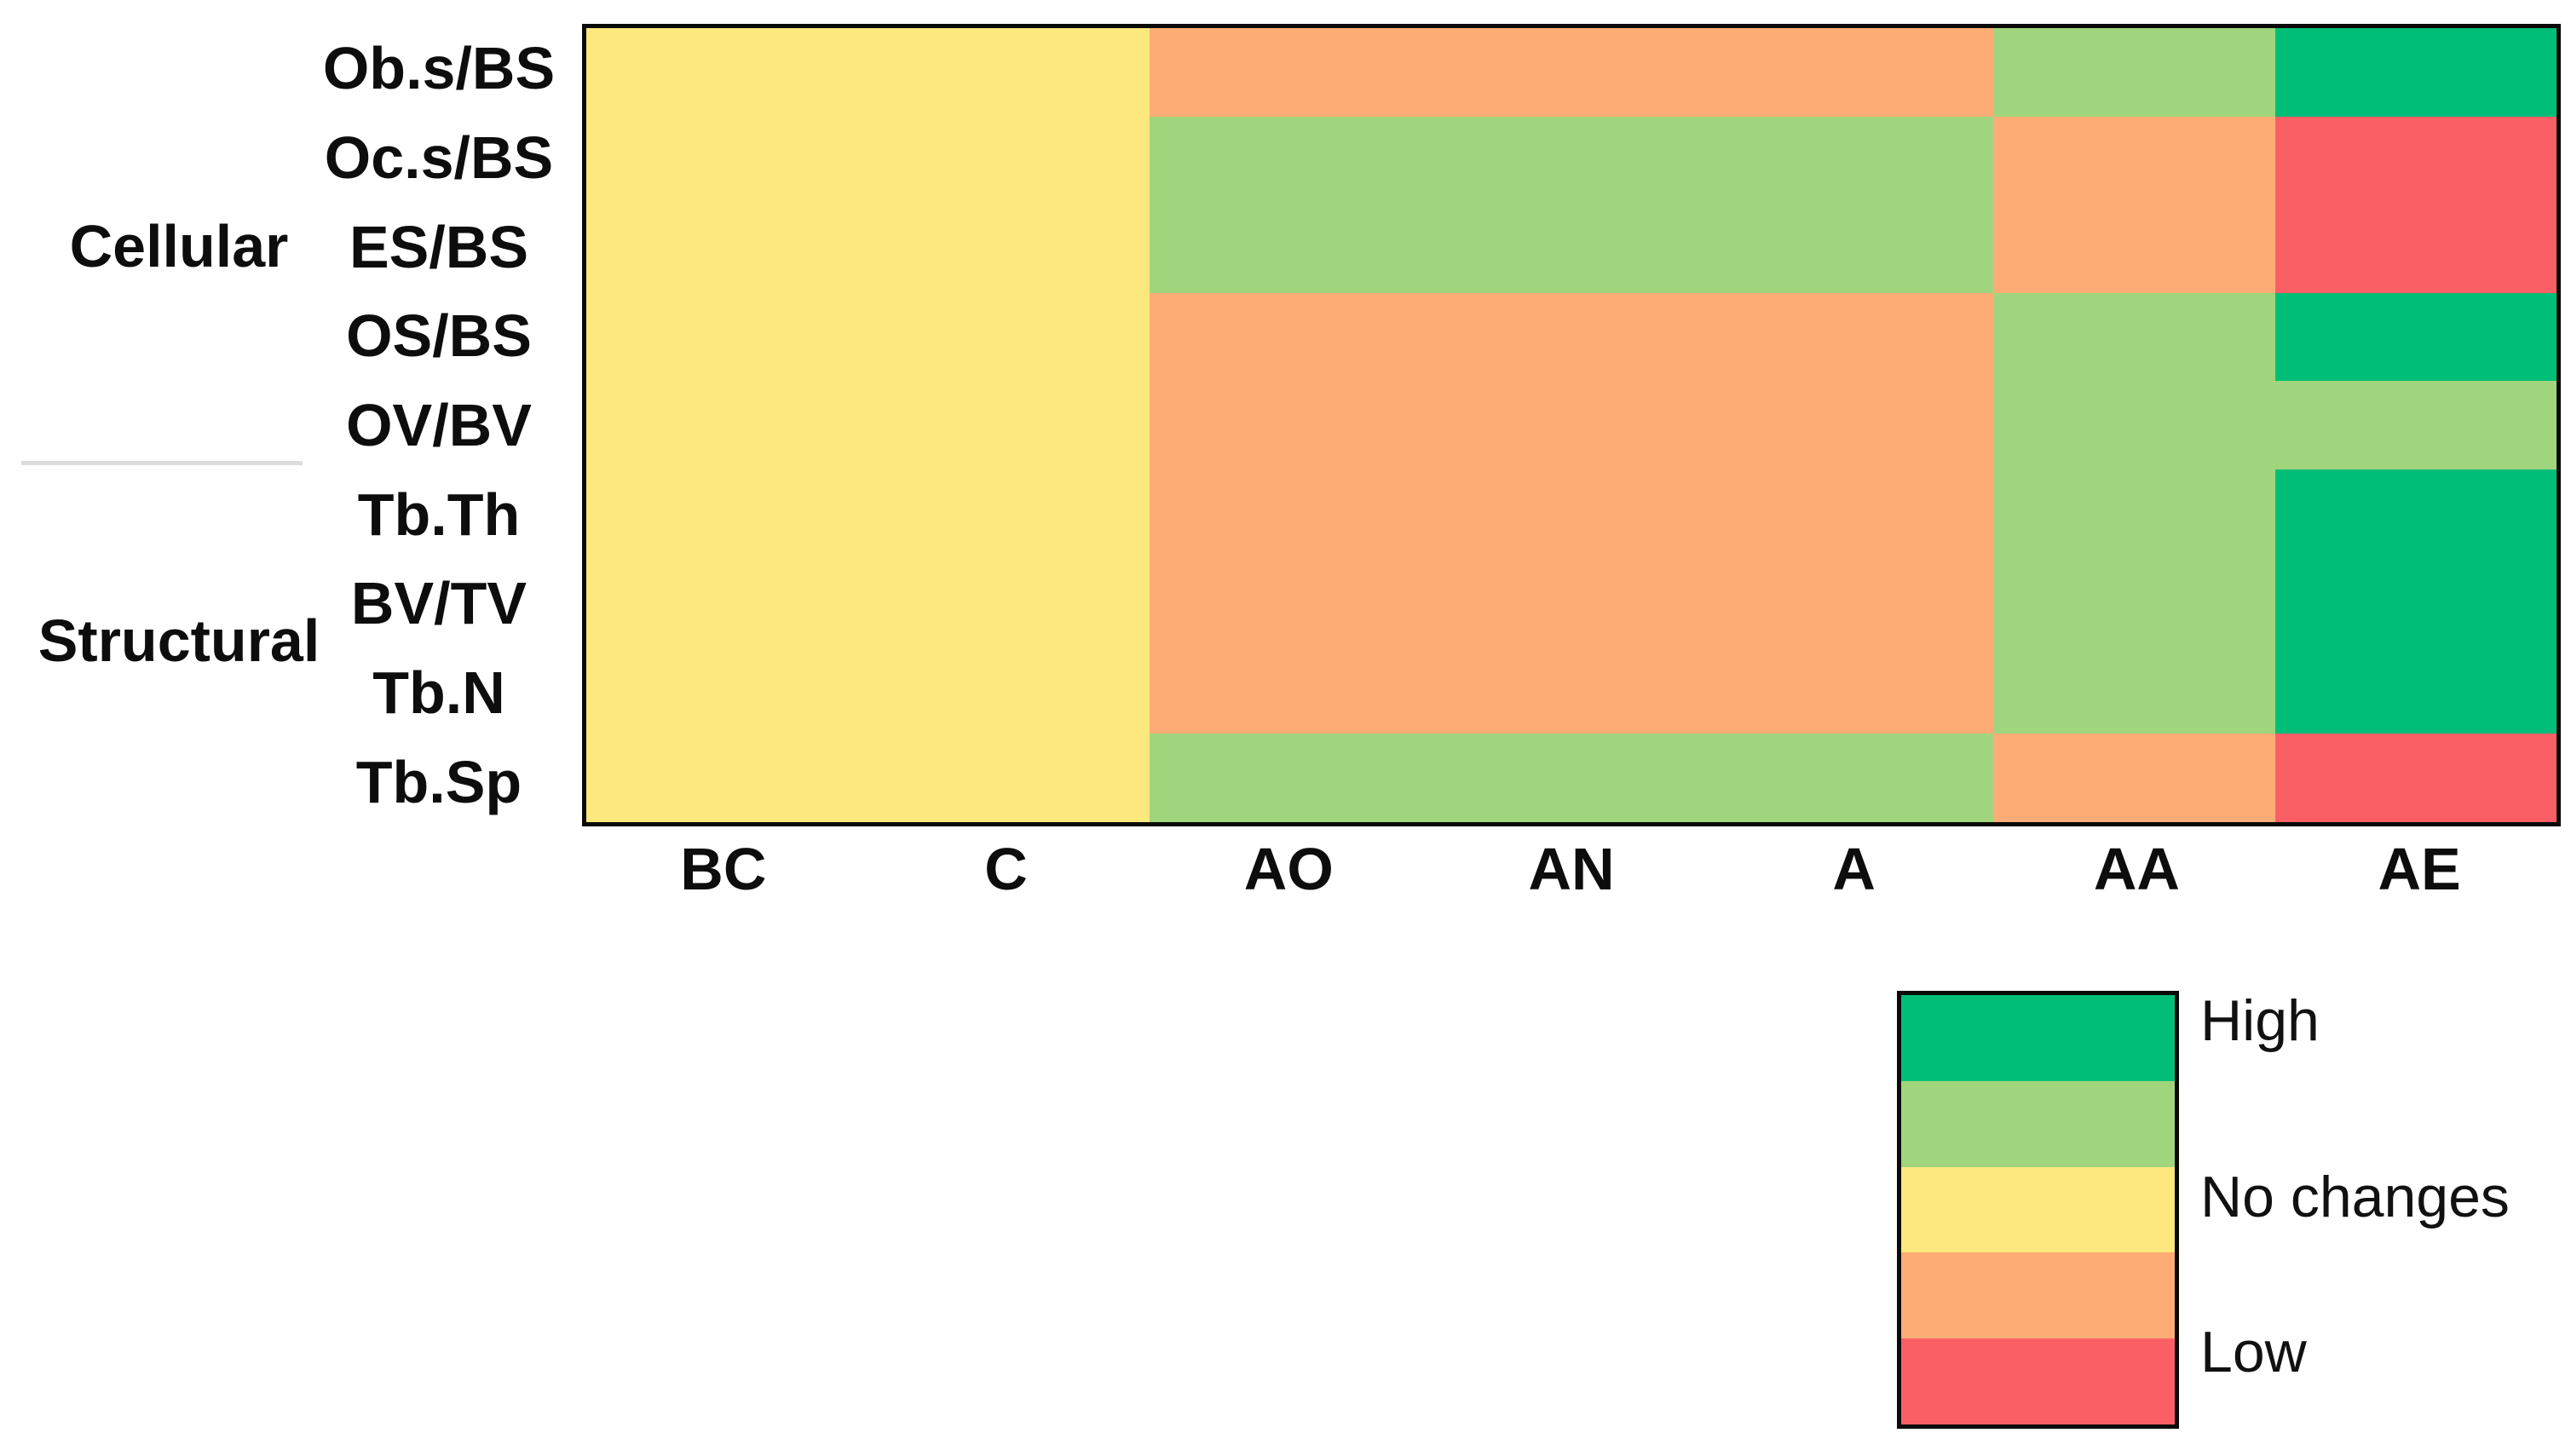 Image resolution: width=2571 pixels, height=1456 pixels. I want to click on heatmap-cell-es-bs-bc, so click(727, 248).